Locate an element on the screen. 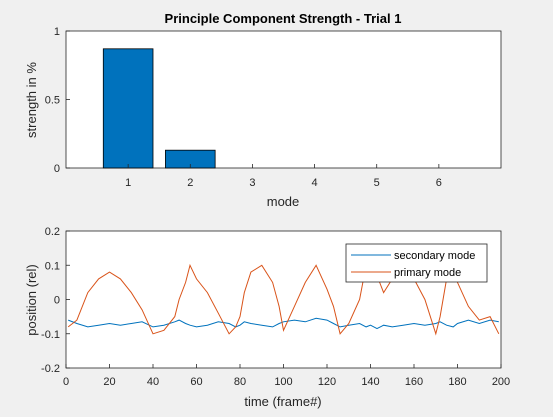  line-x-tick-label: 140 is located at coordinates (370, 382).